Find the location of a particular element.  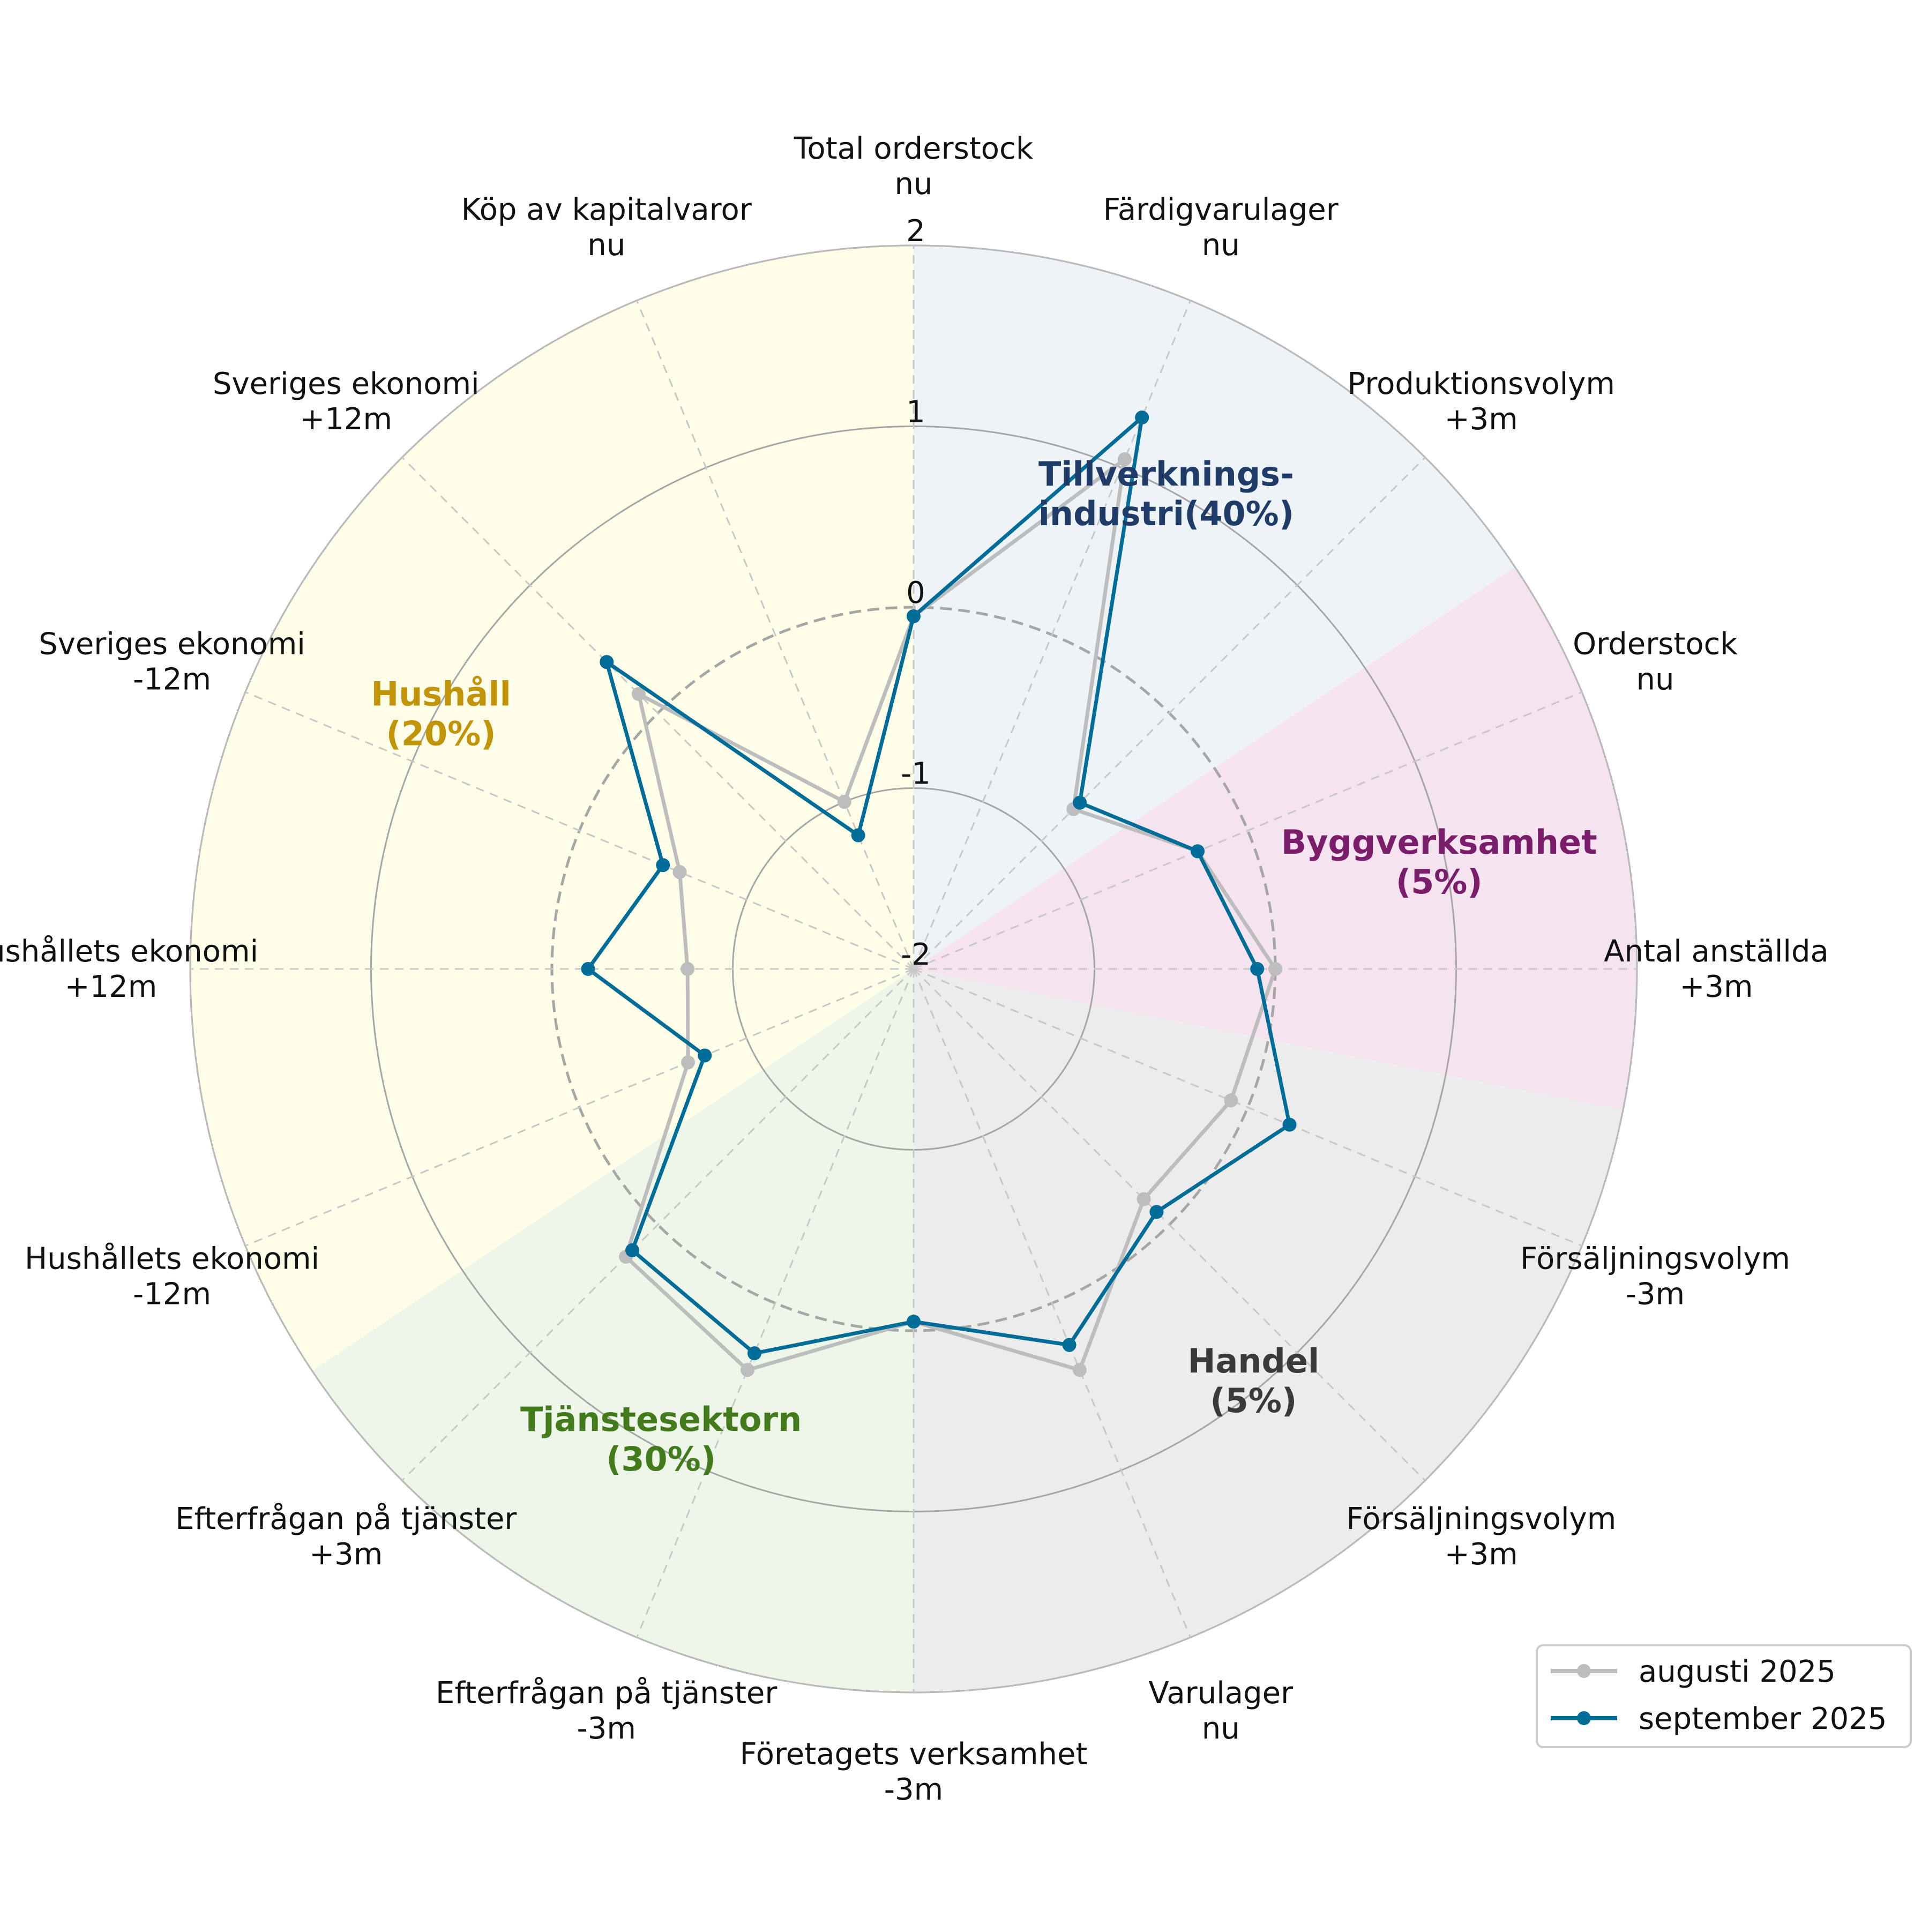

category-label: Hushållets ekonomi+12m is located at coordinates (129, 969).